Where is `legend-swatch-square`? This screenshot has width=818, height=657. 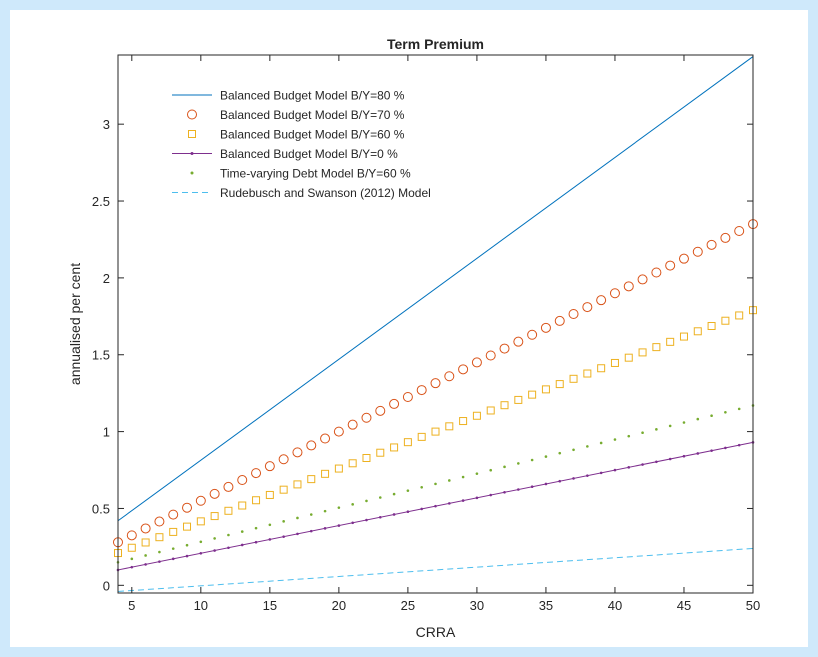 legend-swatch-square is located at coordinates (192, 134).